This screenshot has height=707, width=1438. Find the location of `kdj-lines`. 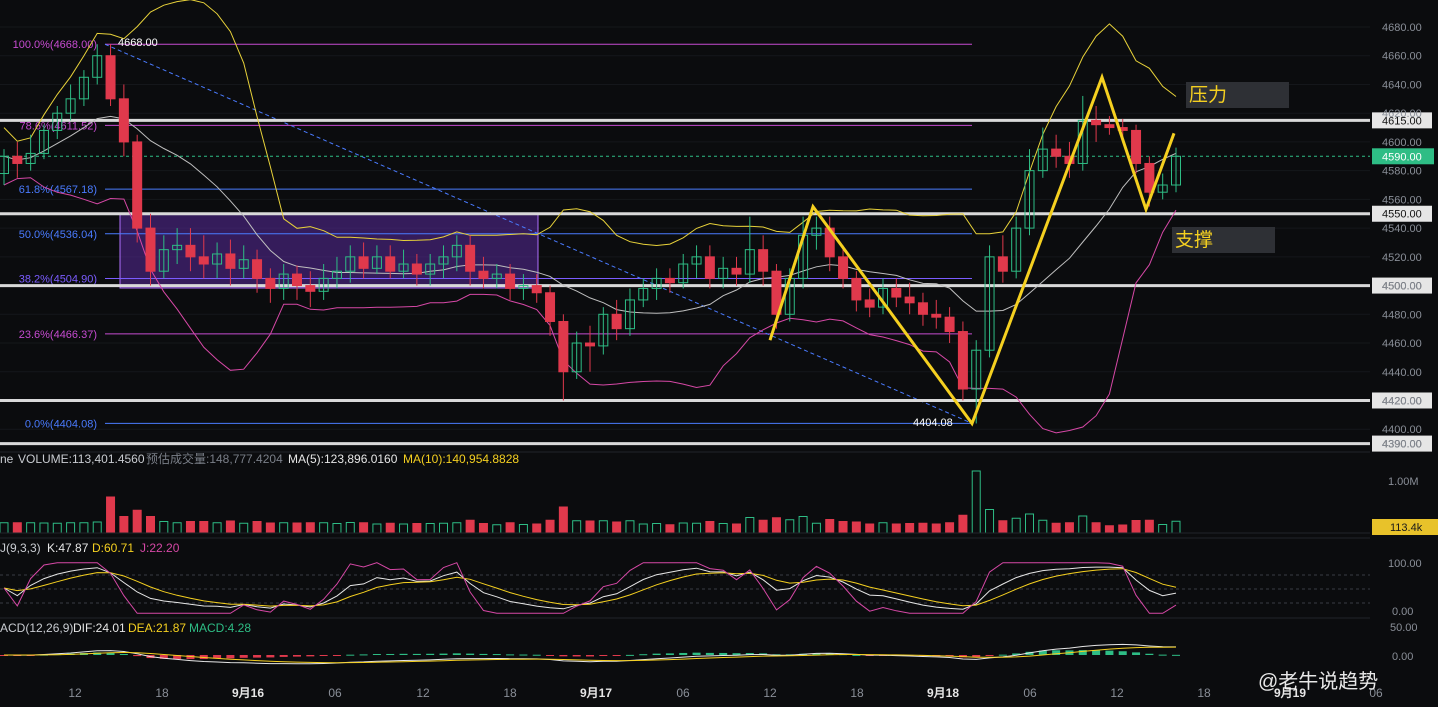

kdj-lines is located at coordinates (685, 588).